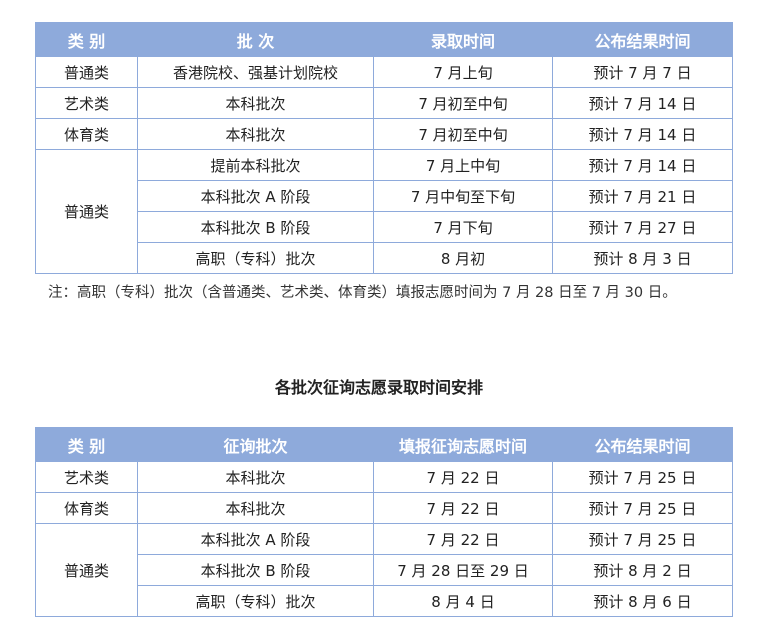 The width and height of the screenshot is (758, 624). I want to click on result-cell: 预计 8 月 6 日, so click(642, 601).